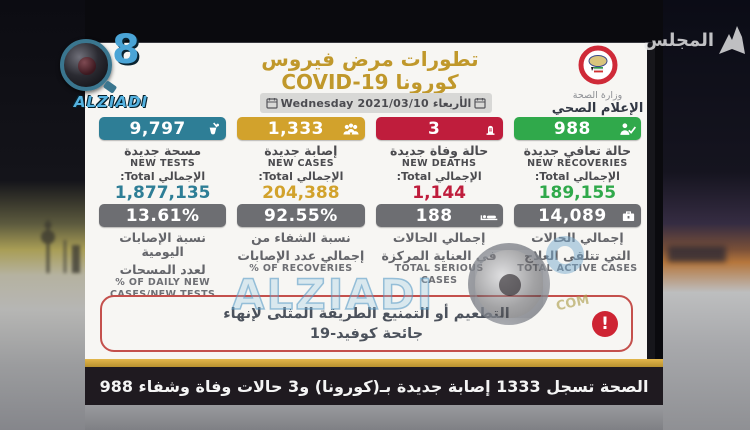  I want to click on icu-bed-icon, so click(489, 215).